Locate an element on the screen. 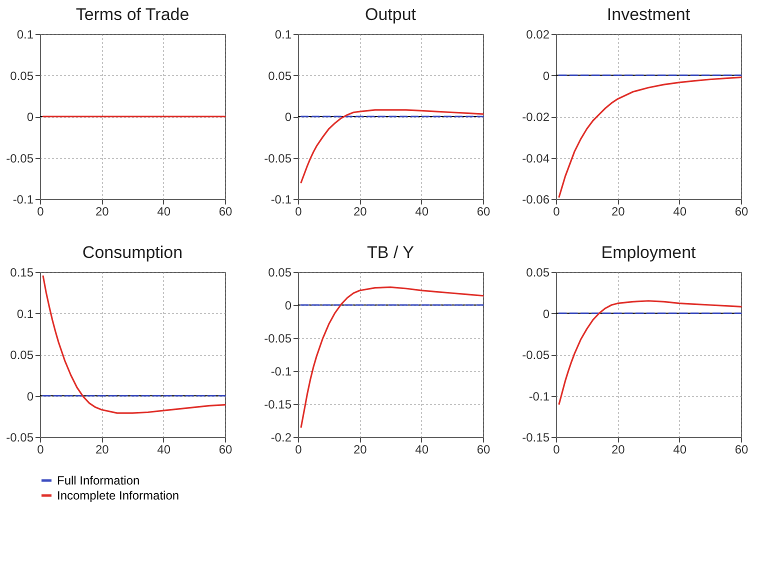 This screenshot has height=584, width=781. chart-title: Terms of Trade is located at coordinates (133, 14).